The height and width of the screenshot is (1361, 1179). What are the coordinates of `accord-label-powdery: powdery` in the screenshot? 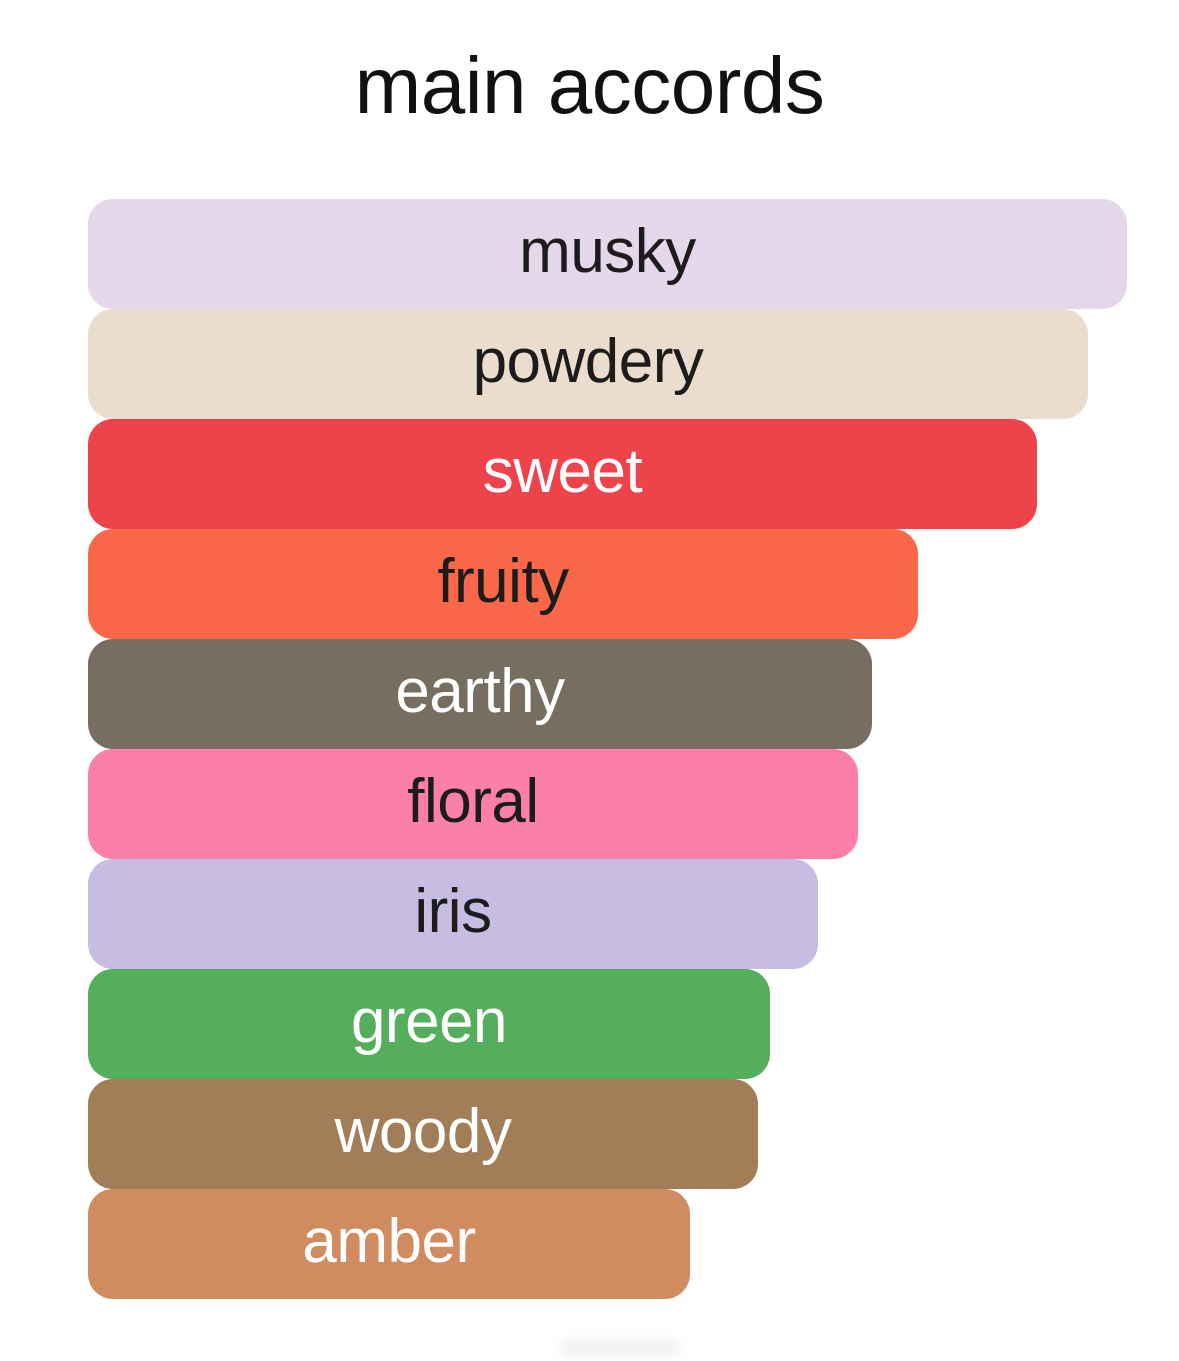 It's located at (588, 361).